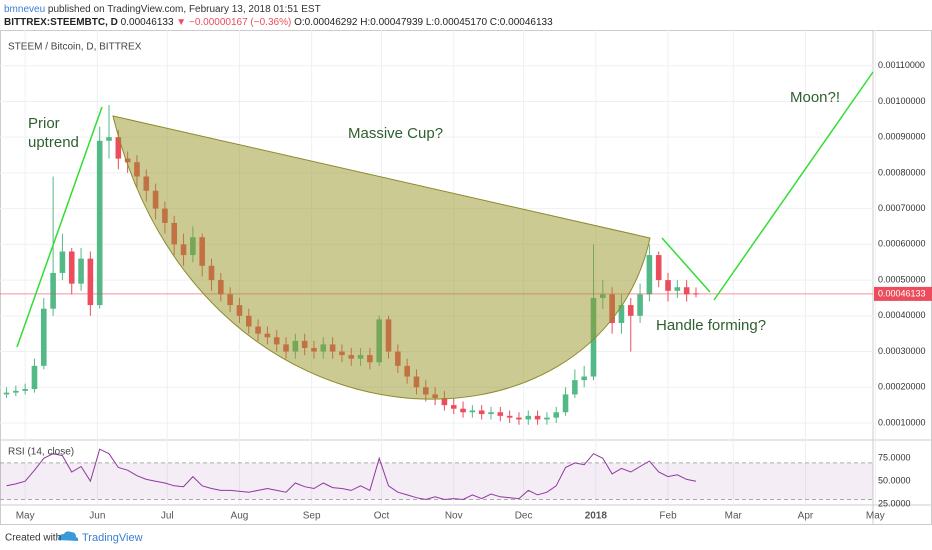 The height and width of the screenshot is (550, 932). Describe the element at coordinates (112, 538) in the screenshot. I see `footer-brand: TradingView` at that location.